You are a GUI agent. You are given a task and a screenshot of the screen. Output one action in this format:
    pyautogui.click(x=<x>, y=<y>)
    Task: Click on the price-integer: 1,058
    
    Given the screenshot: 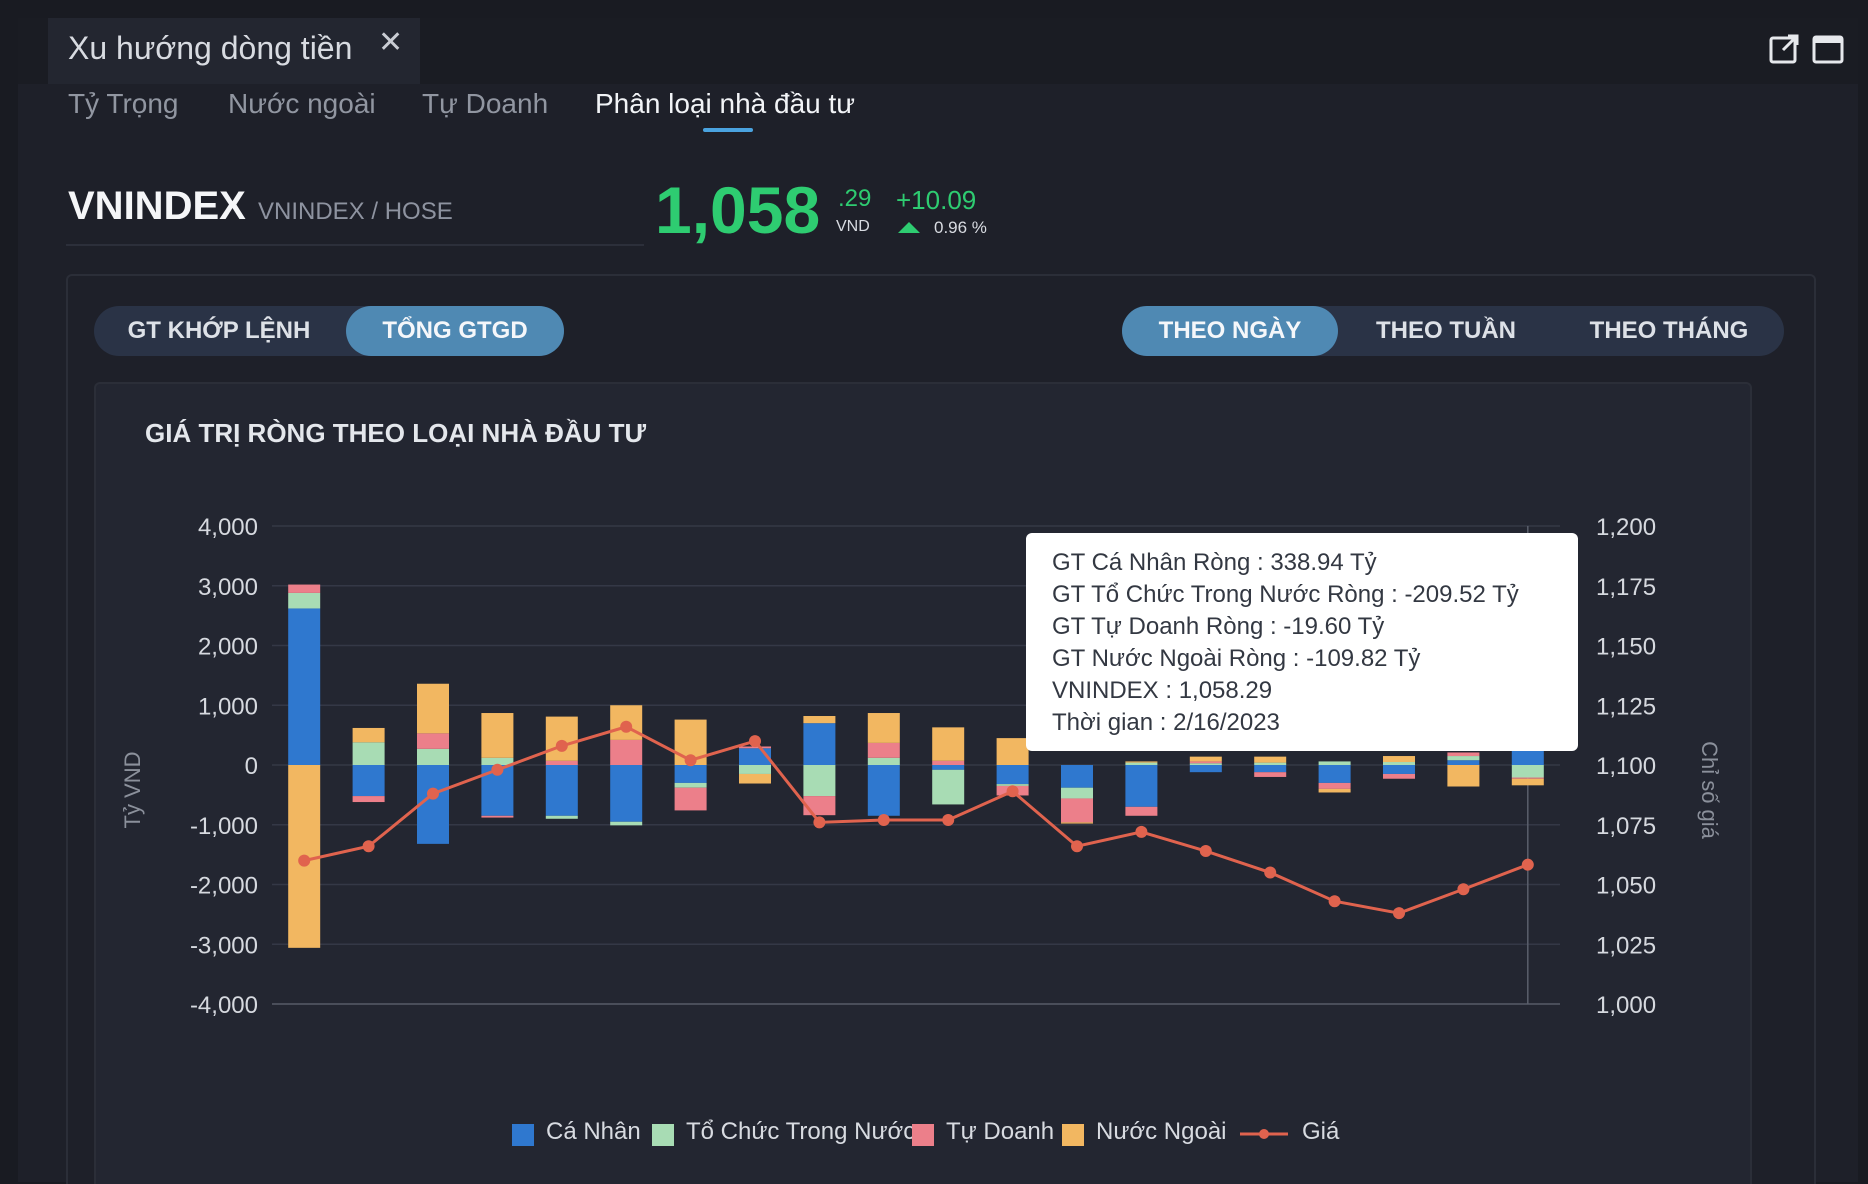 What is the action you would take?
    pyautogui.click(x=738, y=210)
    